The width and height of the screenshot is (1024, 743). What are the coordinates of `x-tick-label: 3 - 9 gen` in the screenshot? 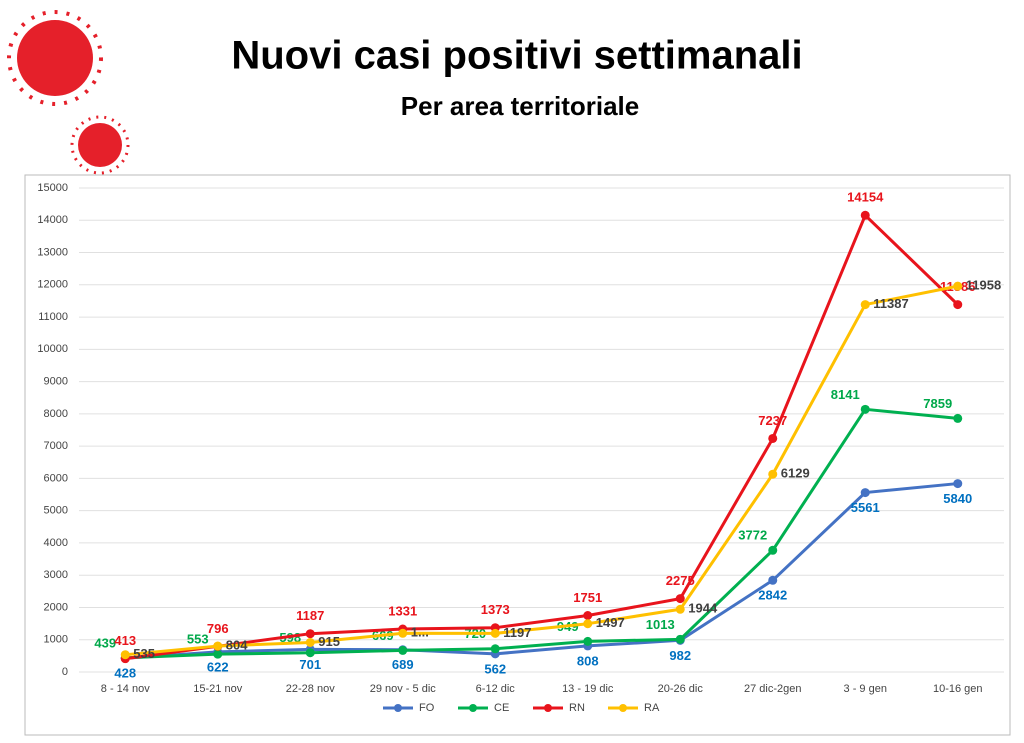 It's located at (865, 689).